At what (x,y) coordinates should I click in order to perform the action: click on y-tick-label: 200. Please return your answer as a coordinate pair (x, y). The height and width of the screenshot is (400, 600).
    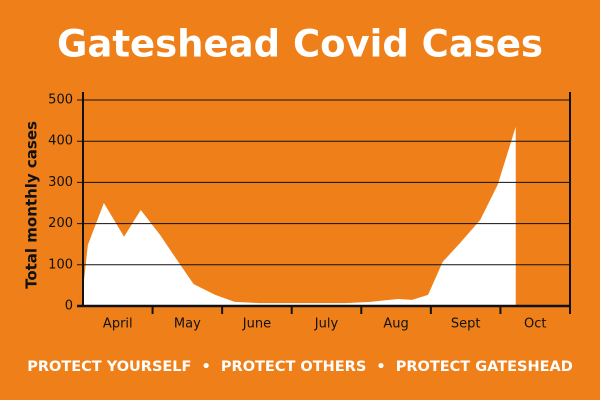
    Looking at the image, I should click on (60, 223).